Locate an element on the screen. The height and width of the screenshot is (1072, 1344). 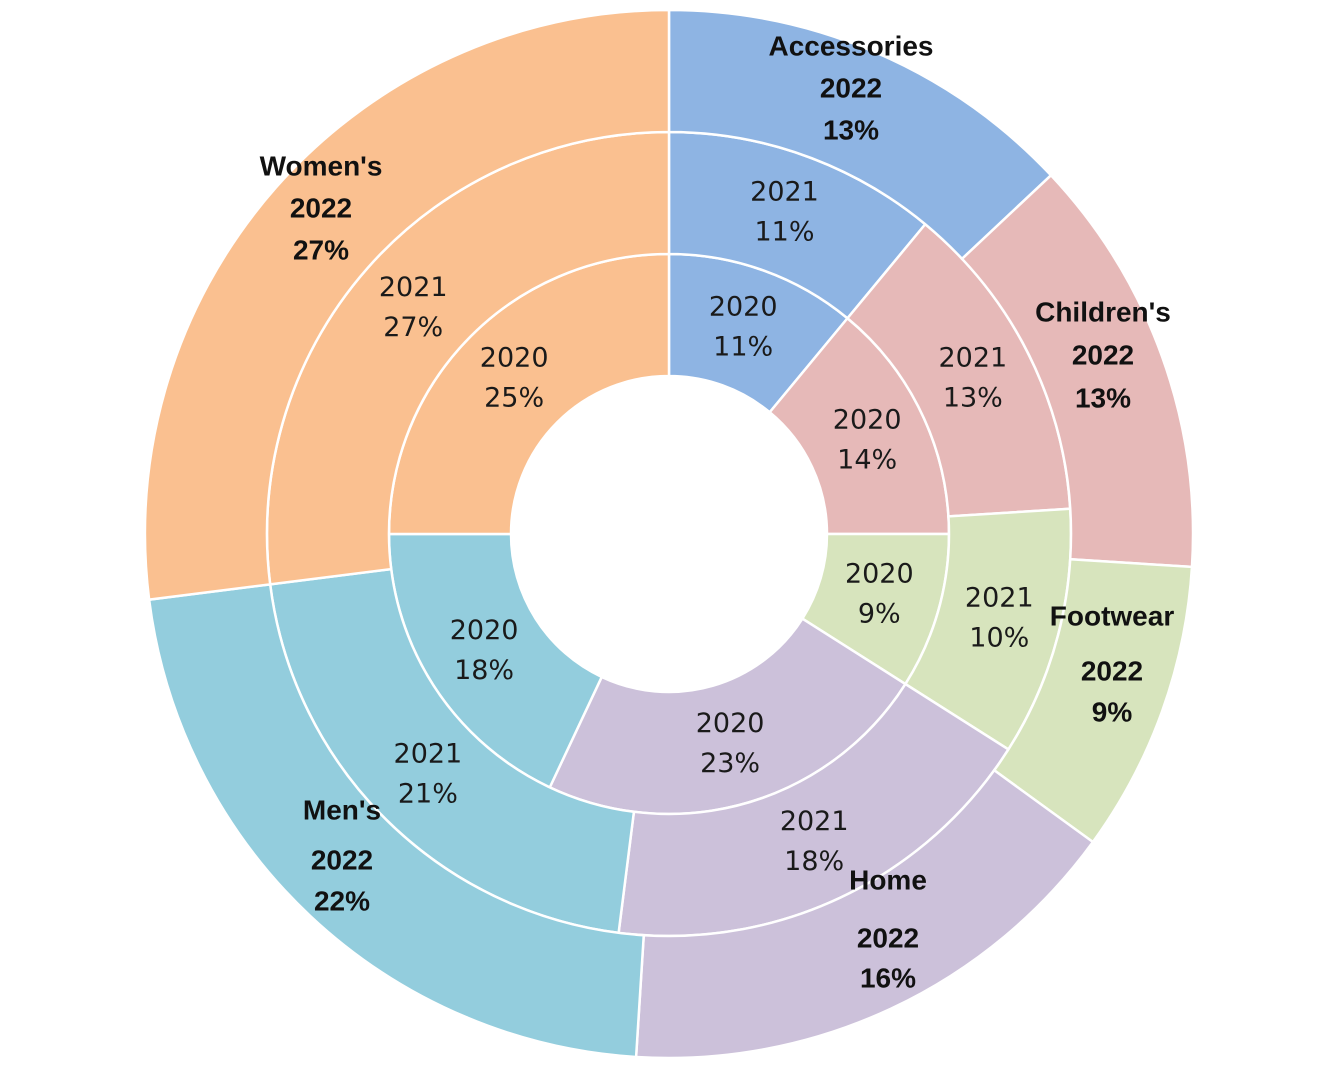
label-2022-children-s-year: 2022 is located at coordinates (1103, 354).